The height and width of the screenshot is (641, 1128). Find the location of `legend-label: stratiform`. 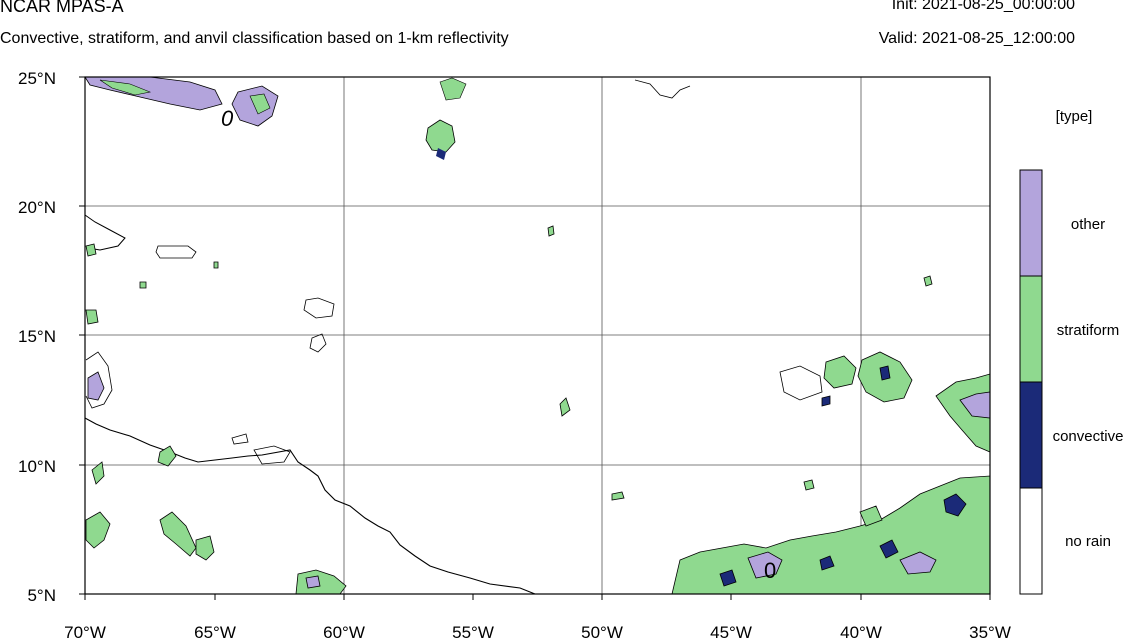

legend-label: stratiform is located at coordinates (1088, 330).